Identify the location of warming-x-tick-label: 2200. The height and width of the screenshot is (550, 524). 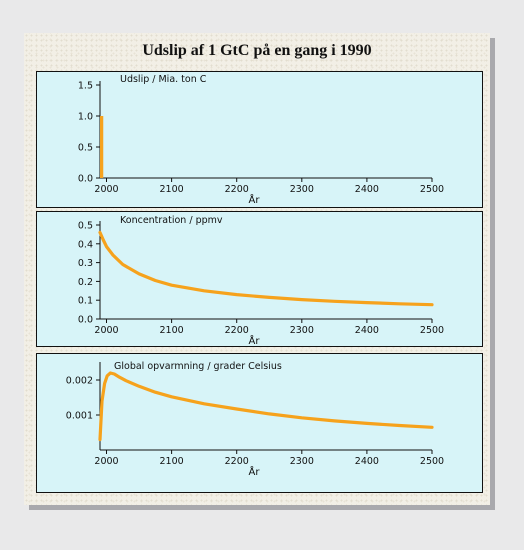
(237, 461).